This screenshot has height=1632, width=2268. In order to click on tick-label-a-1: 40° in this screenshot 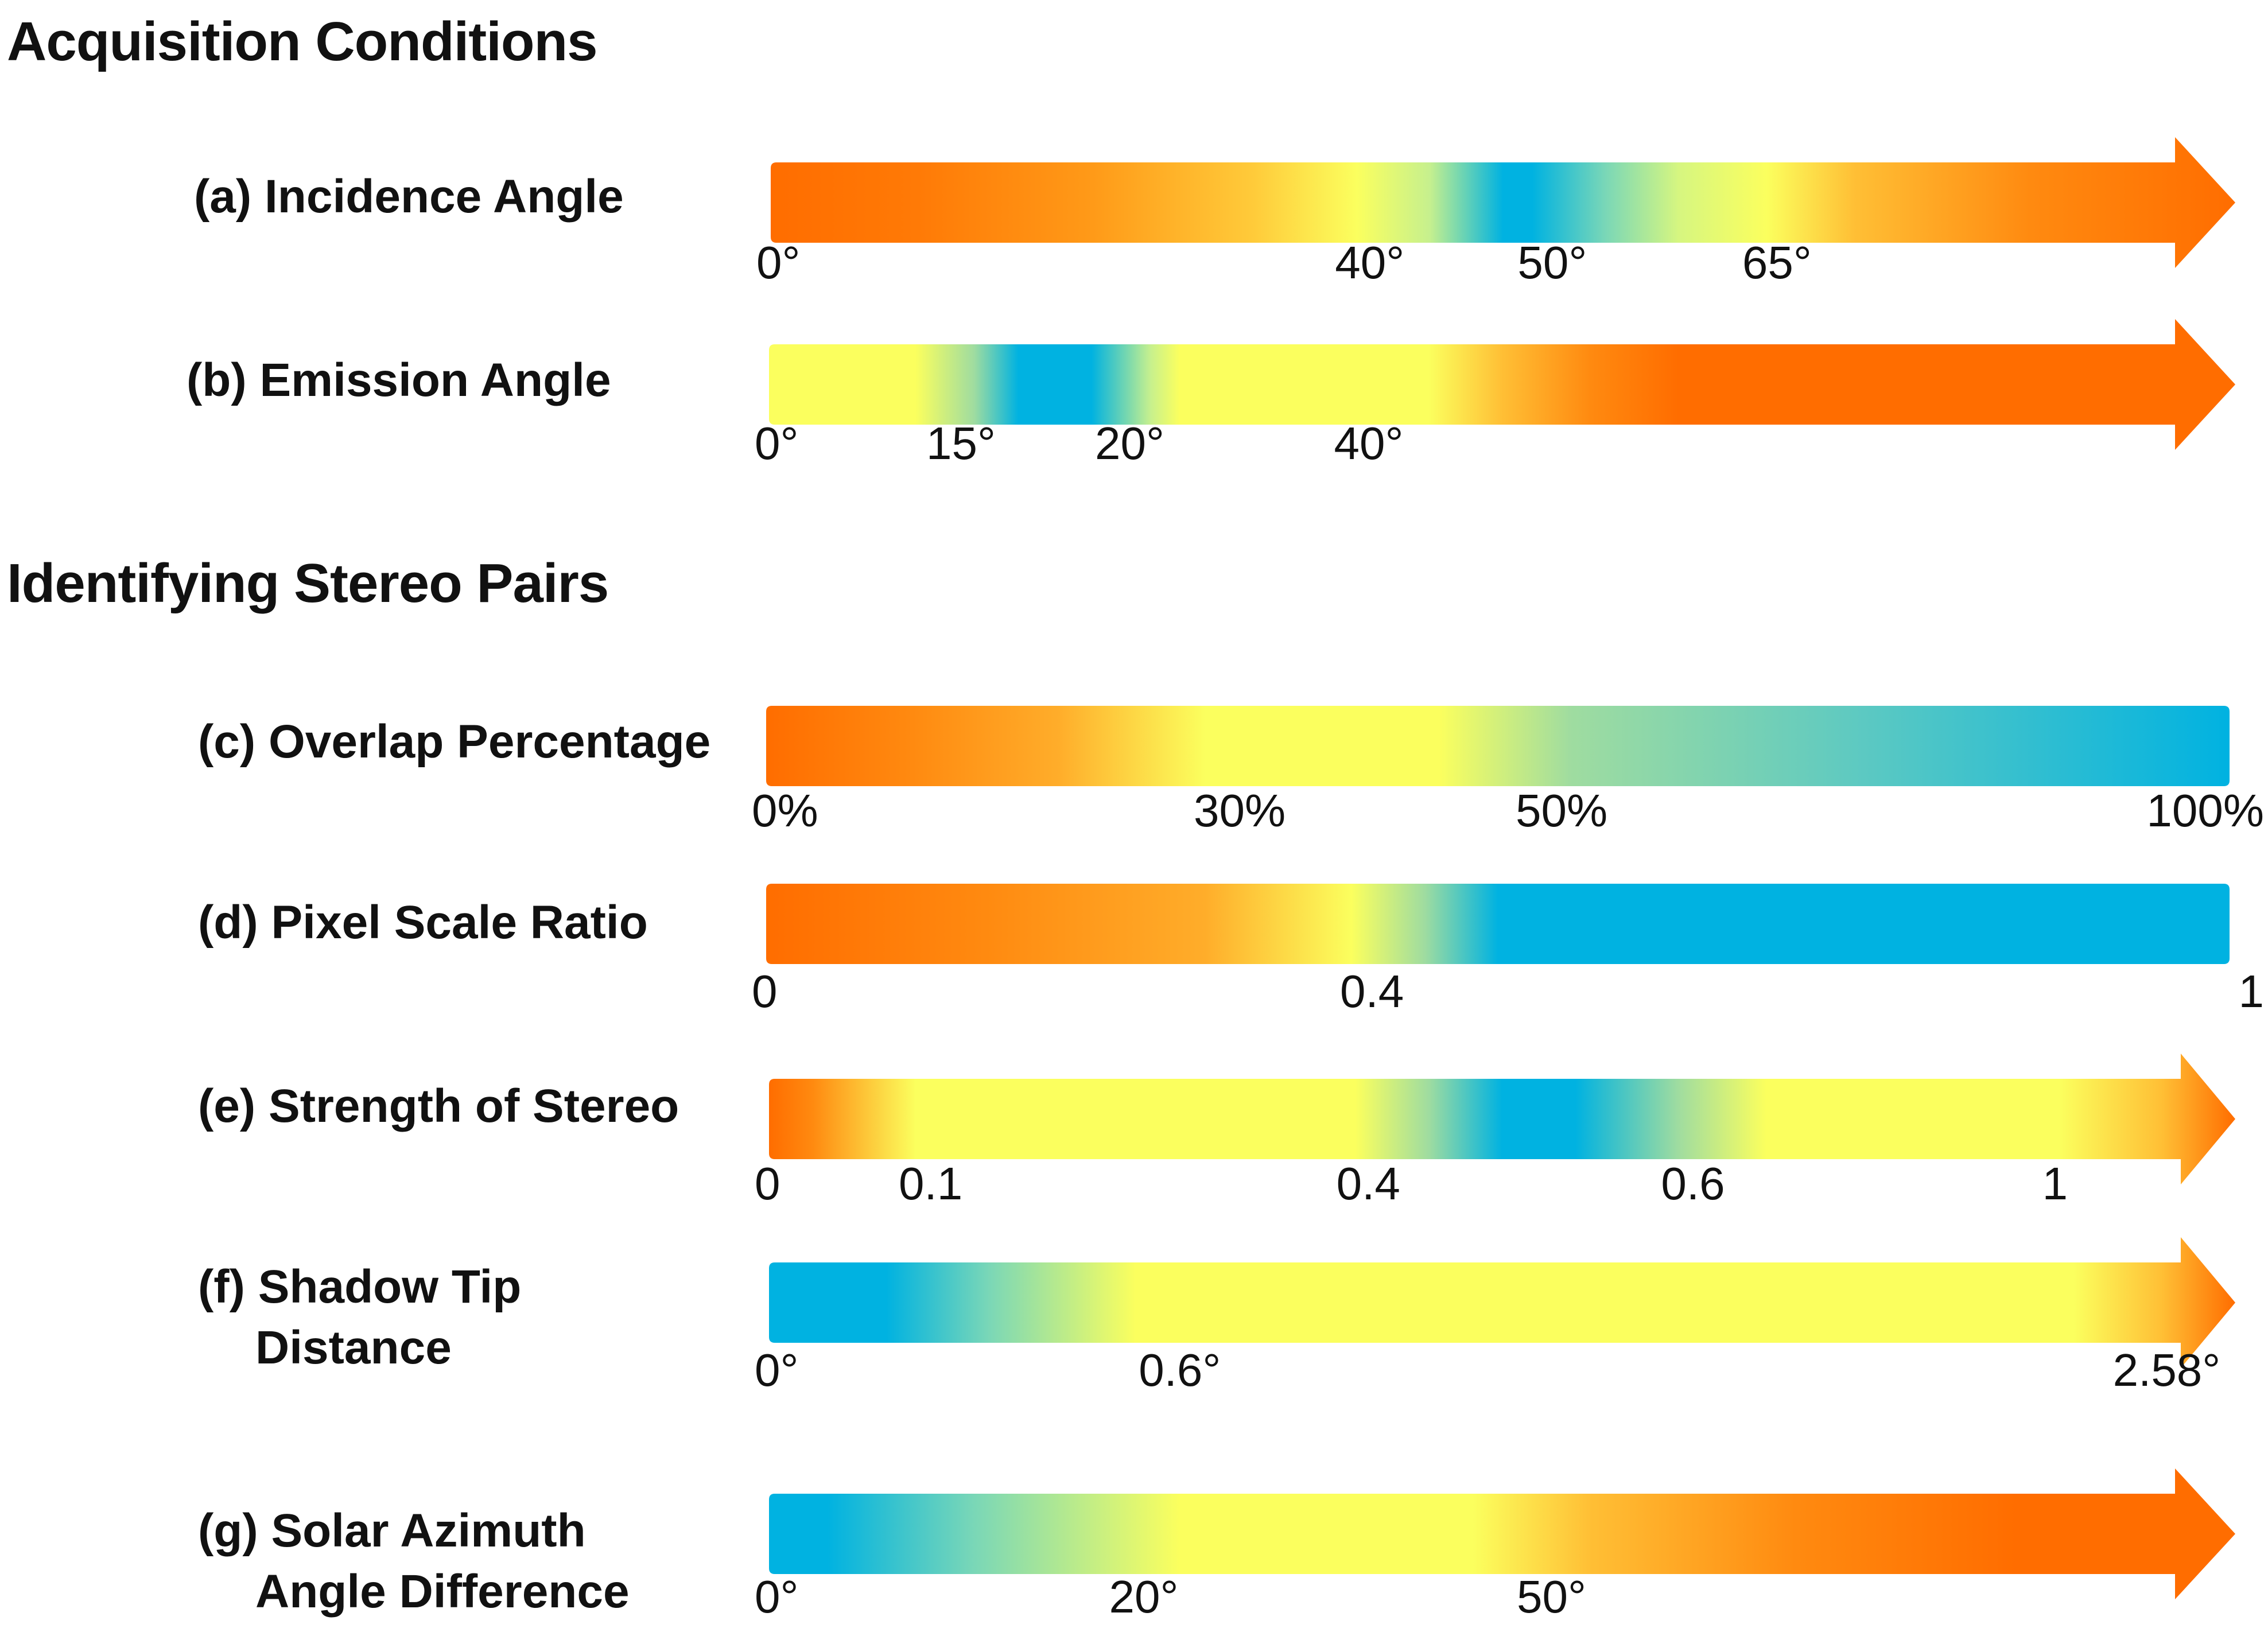, I will do `click(1369, 262)`.